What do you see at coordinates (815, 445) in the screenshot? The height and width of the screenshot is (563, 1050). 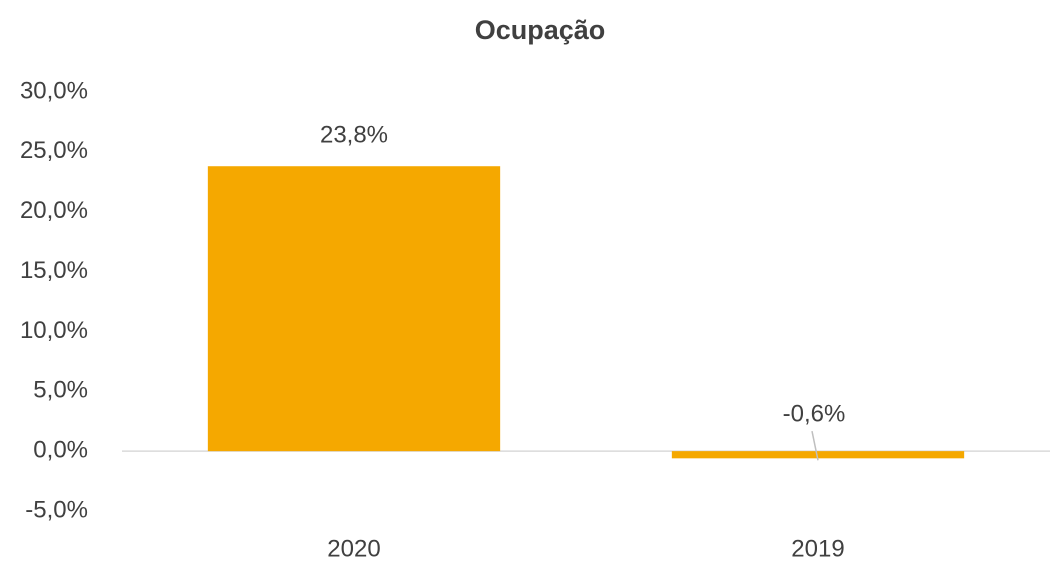 I see `leader-line` at bounding box center [815, 445].